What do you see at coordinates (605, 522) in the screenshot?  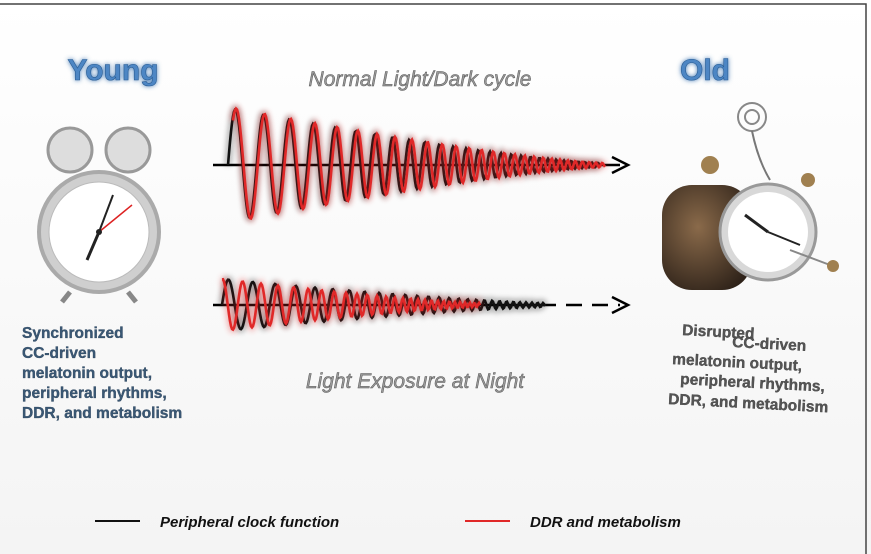 I see `legend-label: DDR and metabolism` at bounding box center [605, 522].